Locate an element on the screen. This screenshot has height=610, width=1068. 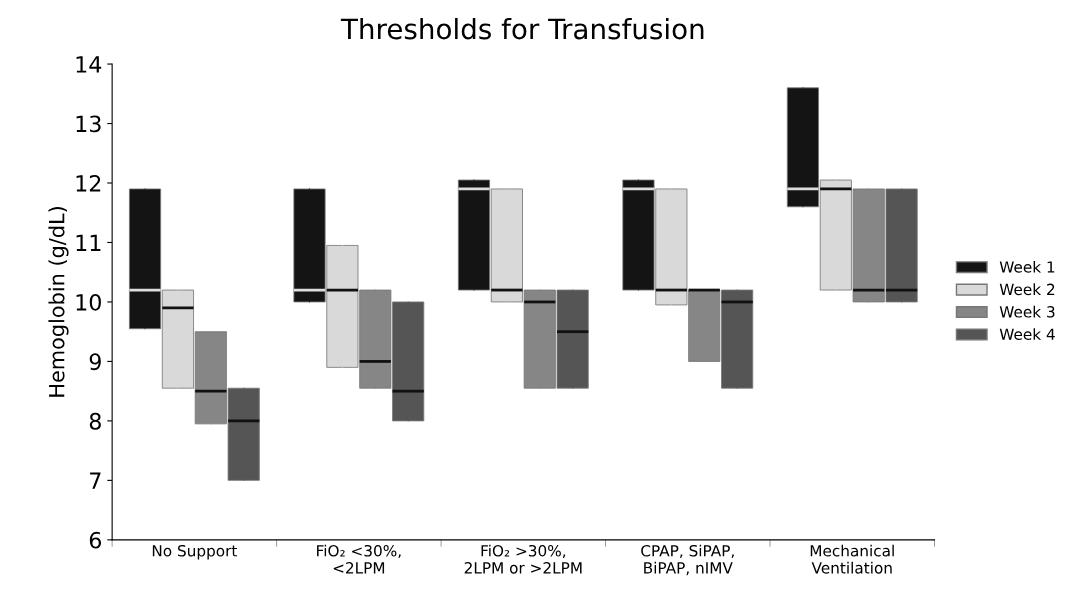
y-tick-label: 12 is located at coordinates (88, 183).